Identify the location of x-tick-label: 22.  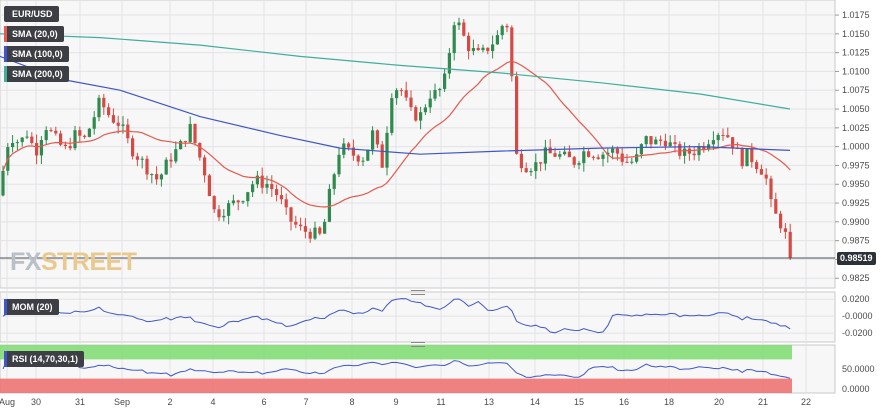
(806, 402).